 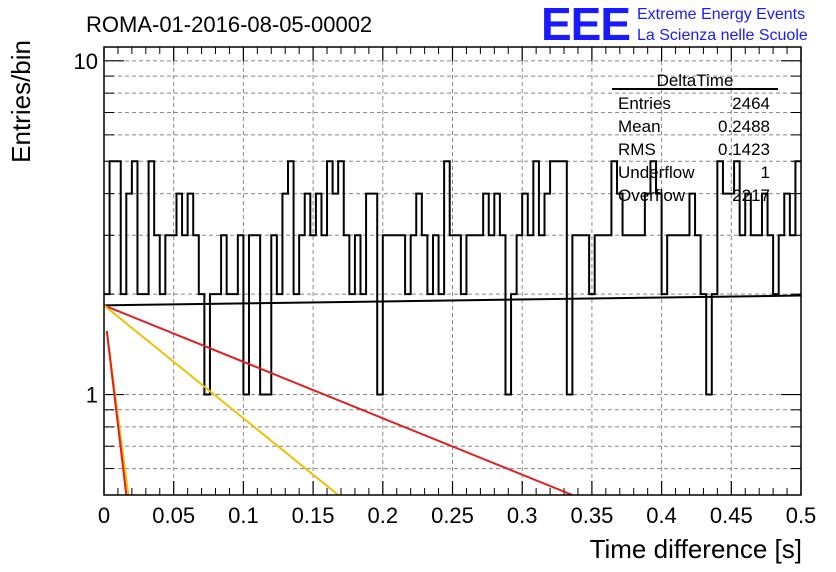 I want to click on stats-value: 0.1423, so click(x=744, y=149).